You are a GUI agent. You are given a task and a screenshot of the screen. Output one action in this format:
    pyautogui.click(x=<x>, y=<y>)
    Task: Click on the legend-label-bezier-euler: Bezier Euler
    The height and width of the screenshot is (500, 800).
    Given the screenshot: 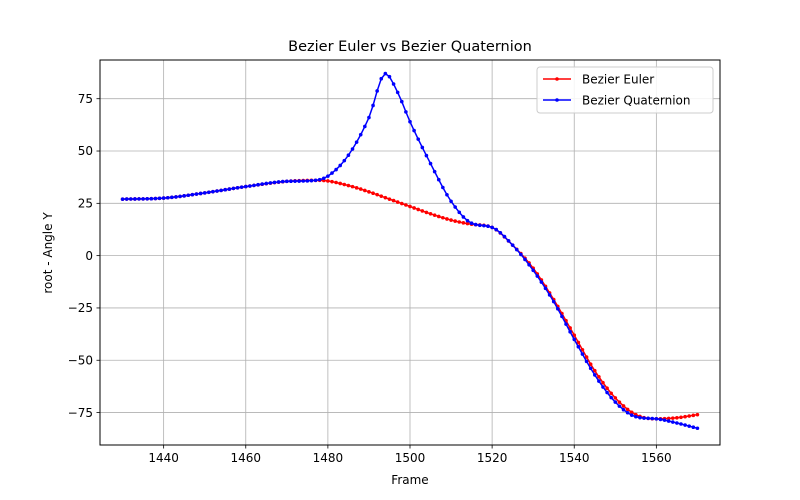 What is the action you would take?
    pyautogui.click(x=618, y=80)
    